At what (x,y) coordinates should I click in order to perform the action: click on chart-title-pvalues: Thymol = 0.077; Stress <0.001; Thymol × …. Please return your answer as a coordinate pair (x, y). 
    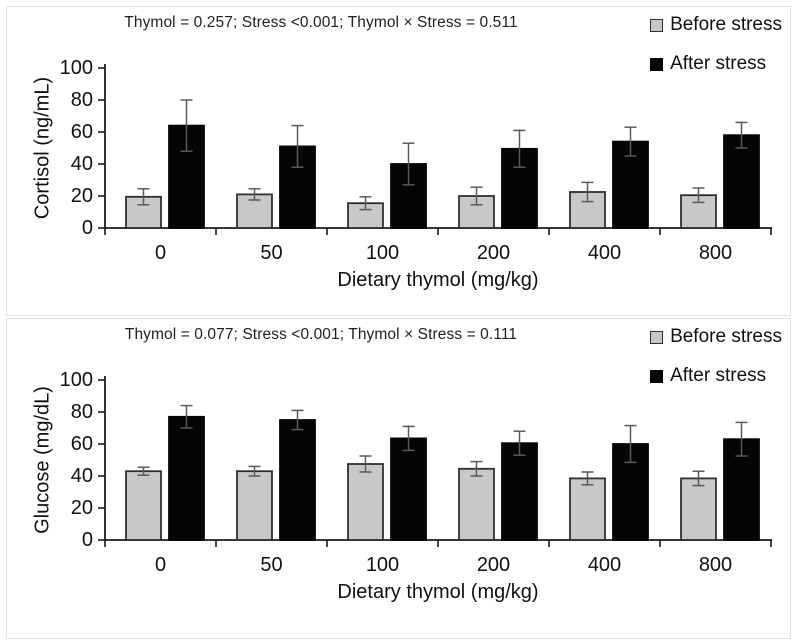
    Looking at the image, I should click on (321, 334).